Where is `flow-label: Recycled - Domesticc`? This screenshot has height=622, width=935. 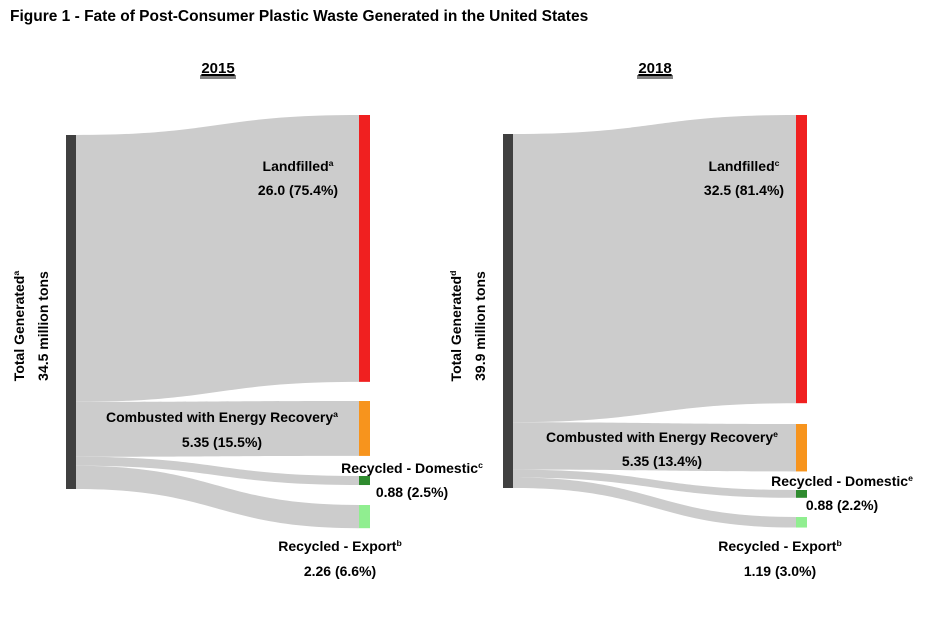 flow-label: Recycled - Domesticc is located at coordinates (412, 468).